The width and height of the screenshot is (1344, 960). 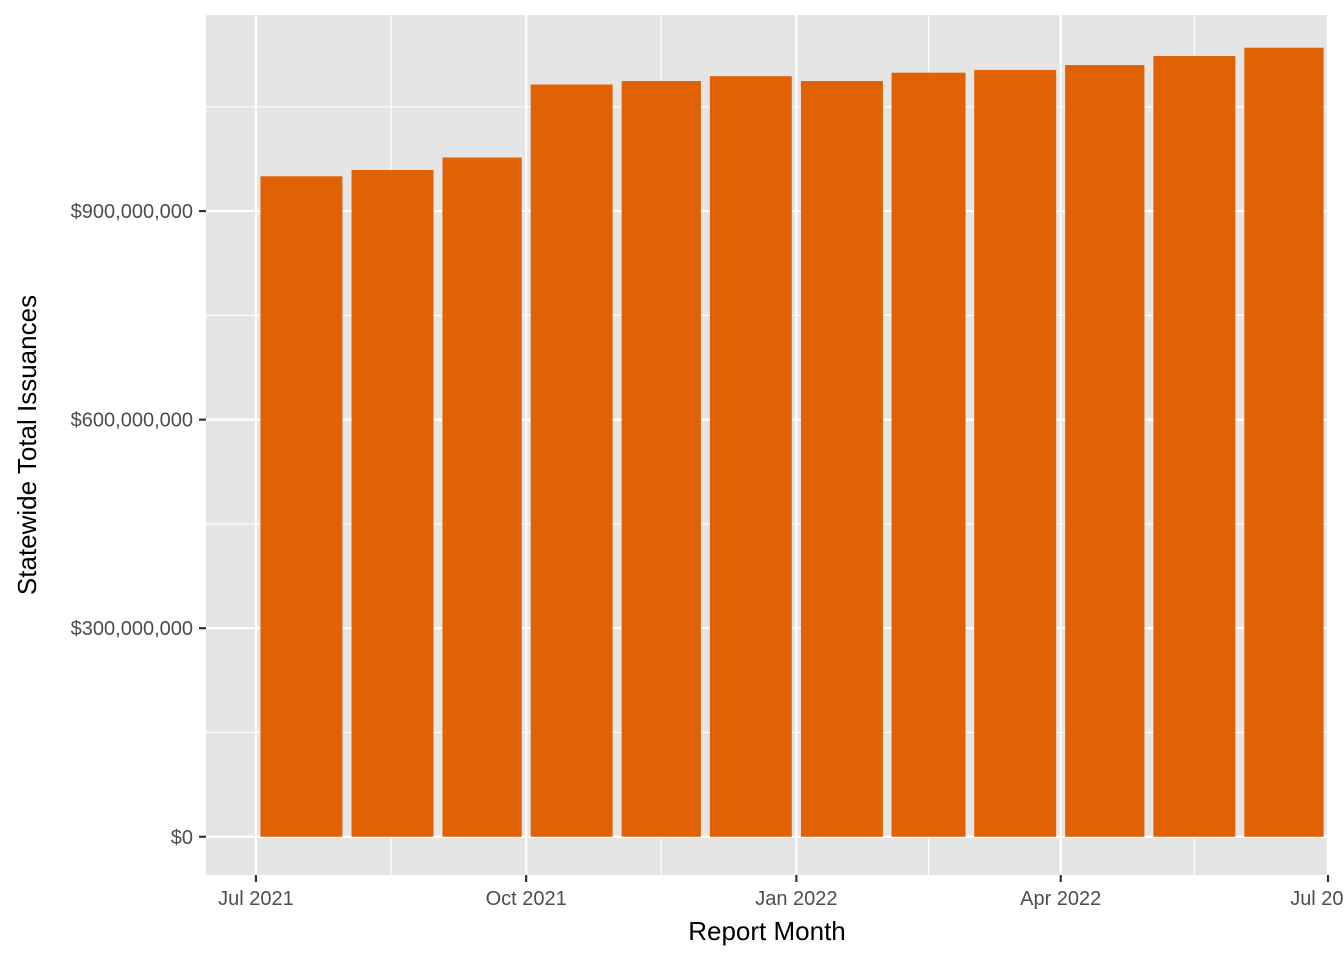 What do you see at coordinates (1317, 899) in the screenshot?
I see `x-tick-label: Jul 2022` at bounding box center [1317, 899].